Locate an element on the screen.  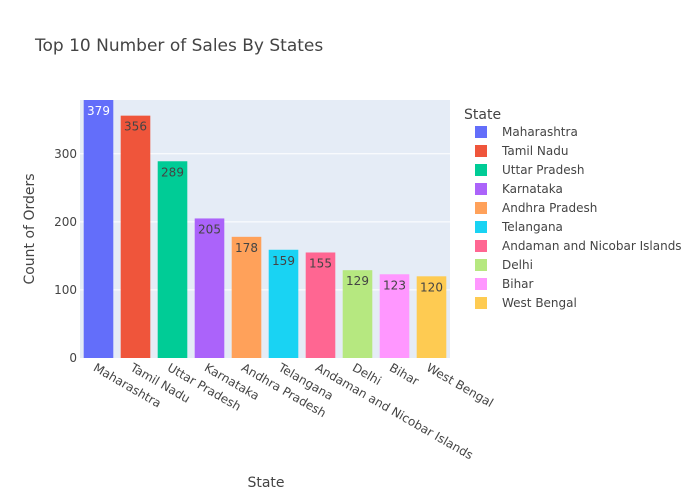
legend-item: Andaman and Nicobar Islands is located at coordinates (578, 246).